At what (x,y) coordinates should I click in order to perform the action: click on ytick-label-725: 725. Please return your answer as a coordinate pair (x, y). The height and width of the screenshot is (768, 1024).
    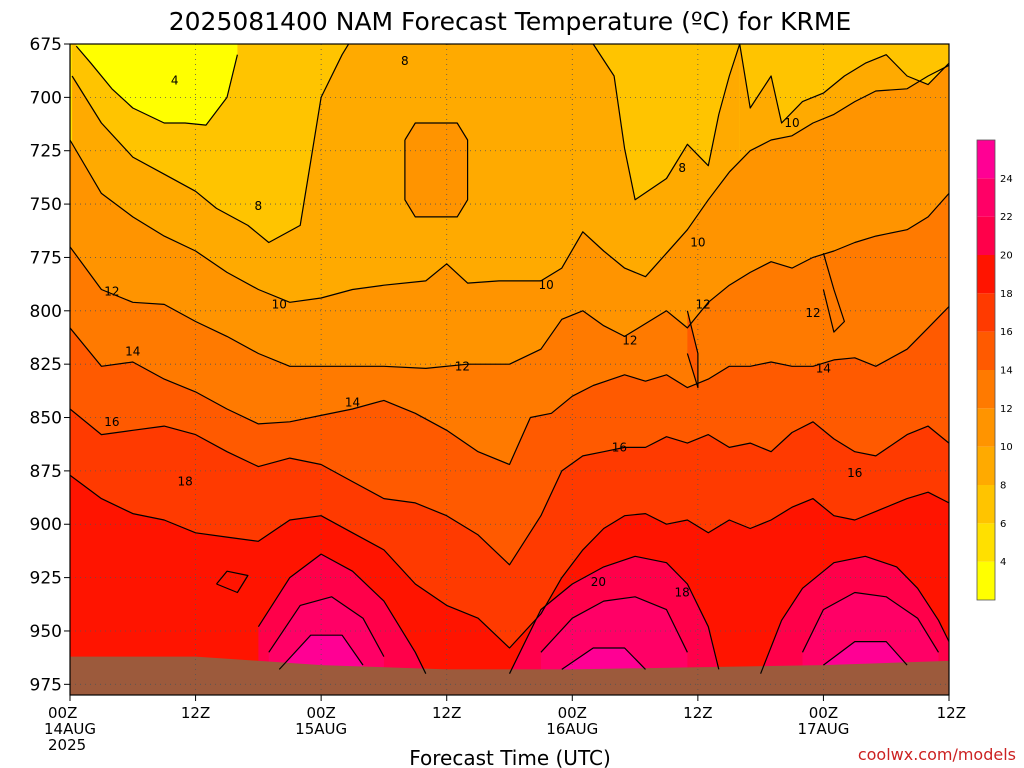
    Looking at the image, I should click on (46, 152).